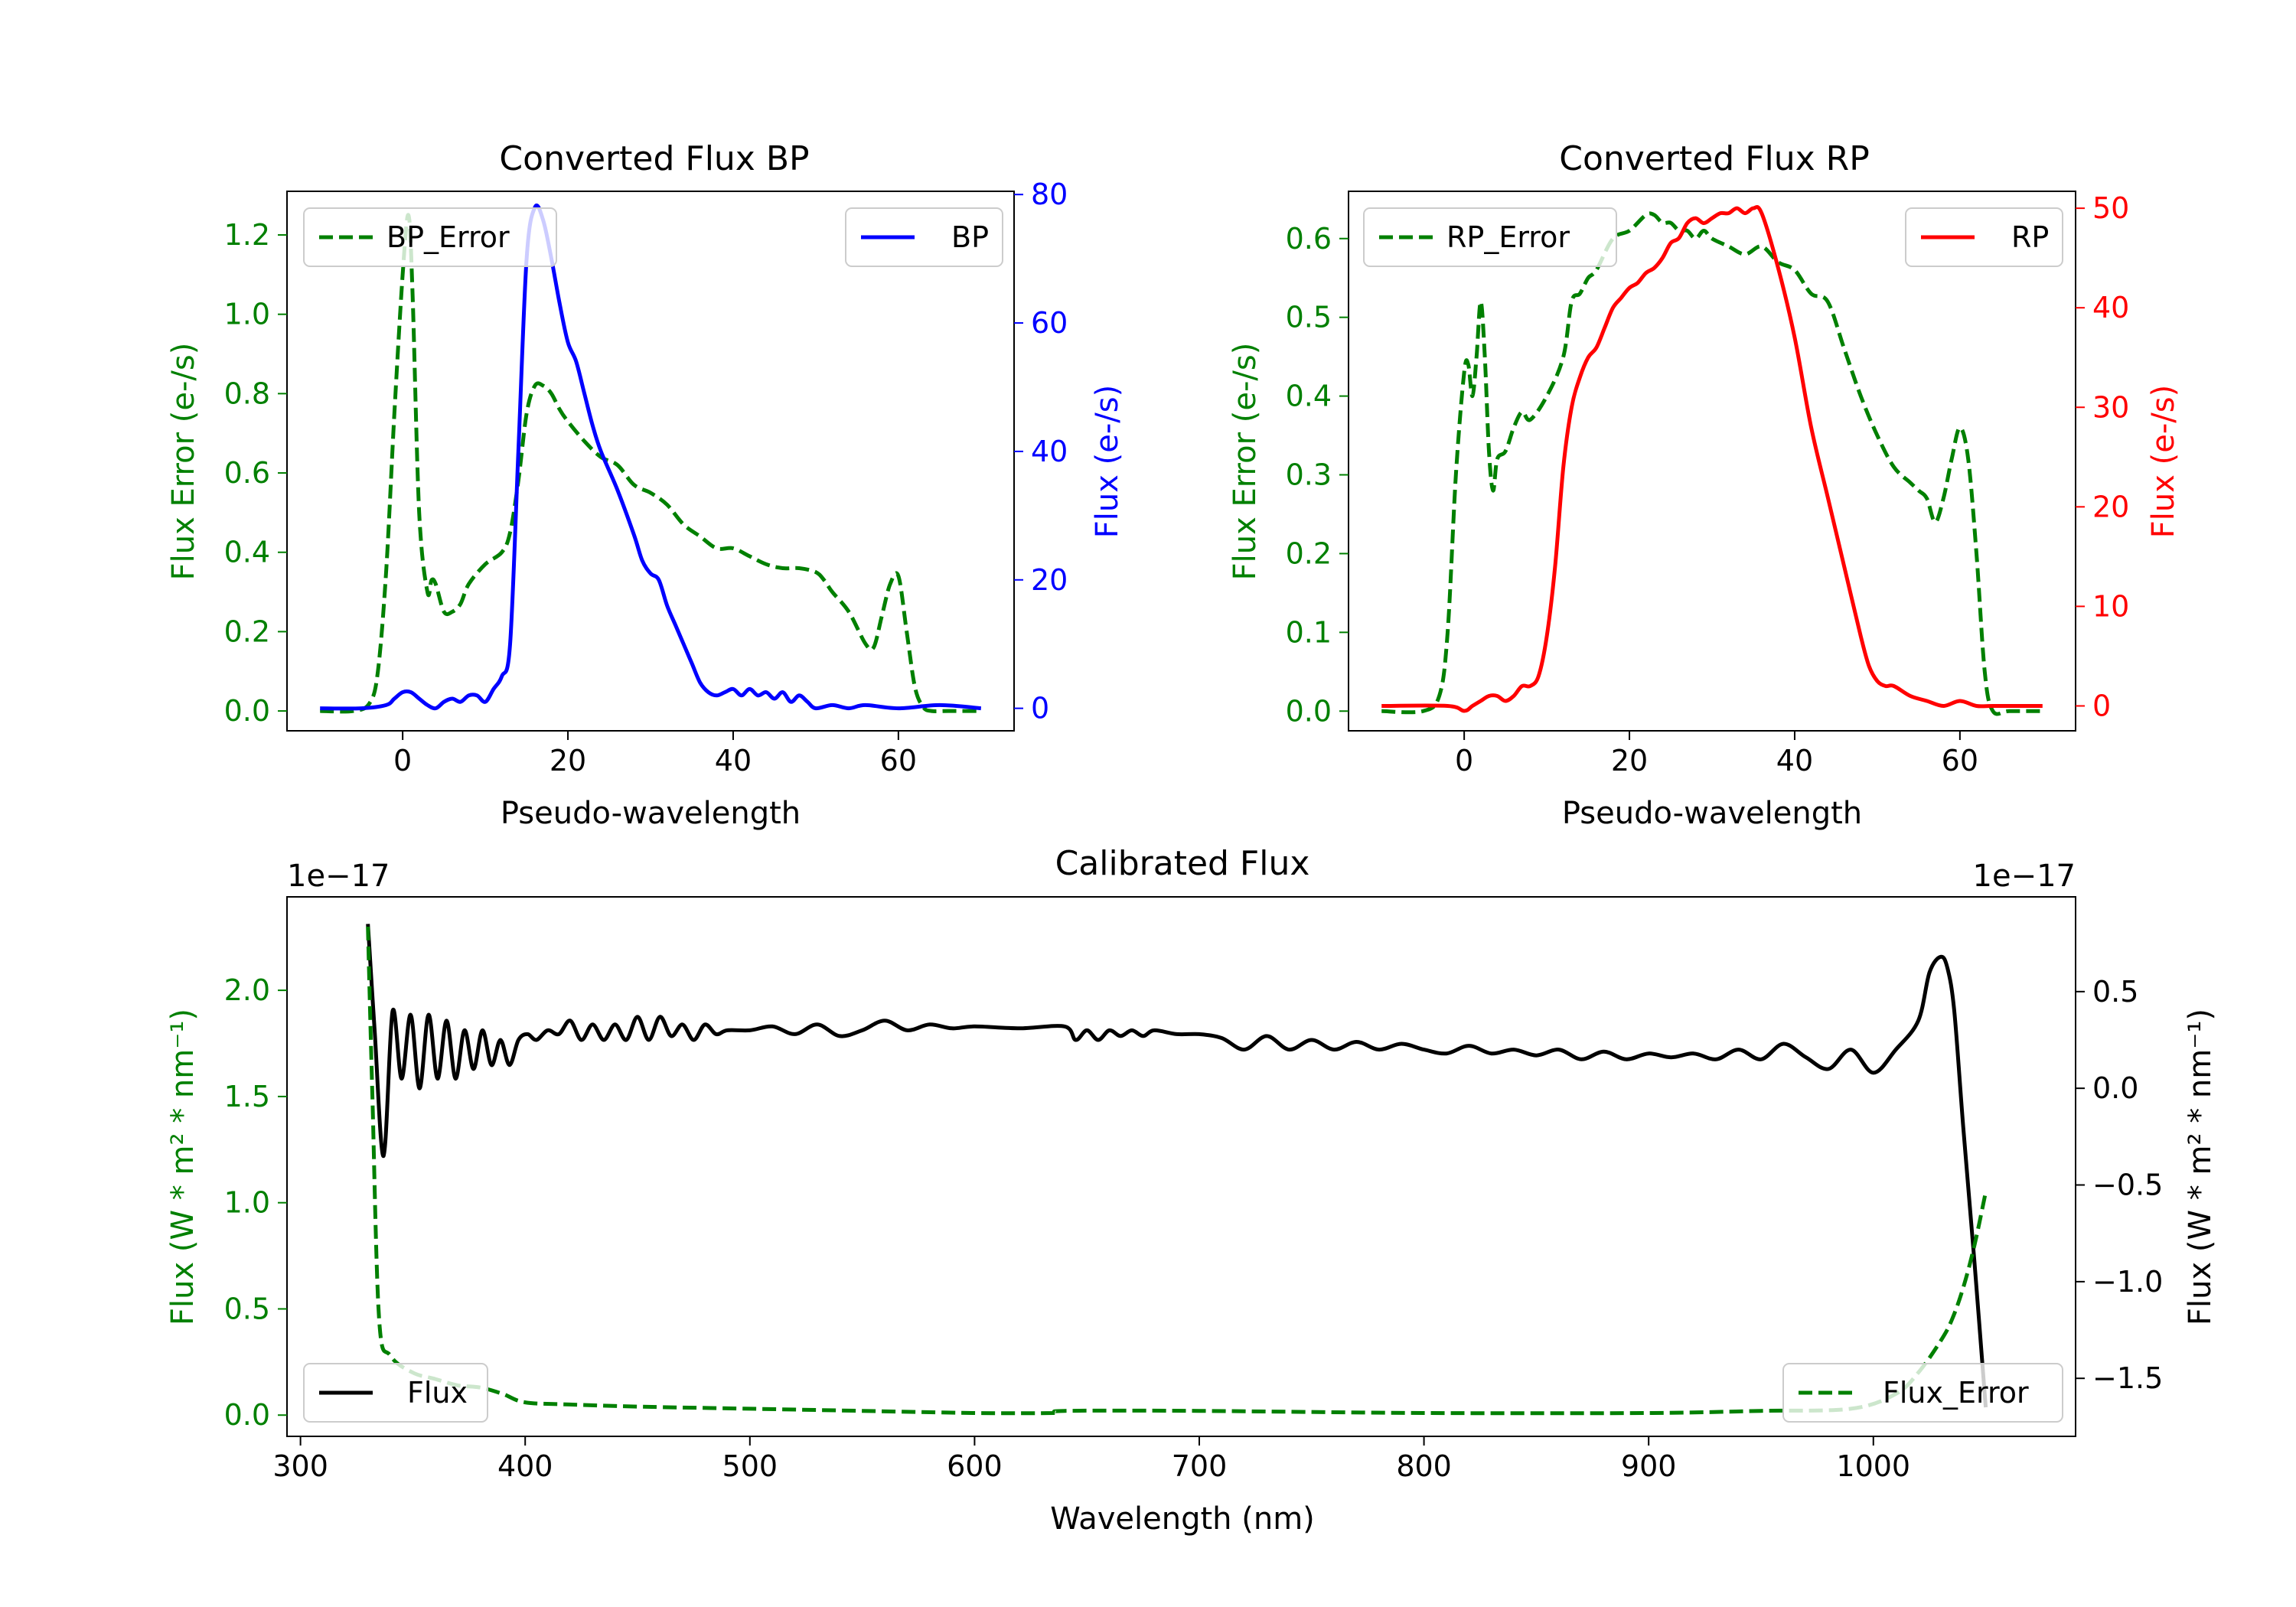 Image resolution: width=2296 pixels, height=1607 pixels. I want to click on y-tick-label-left: 1.2, so click(247, 235).